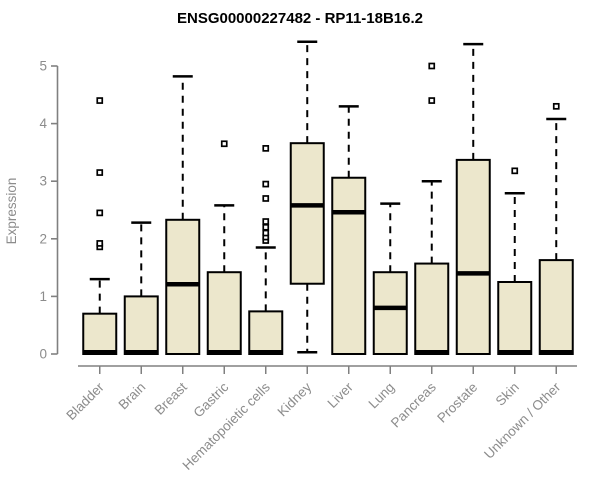  Describe the element at coordinates (522, 420) in the screenshot. I see `x-category-label-unknown-other: Unknown / Other` at that location.